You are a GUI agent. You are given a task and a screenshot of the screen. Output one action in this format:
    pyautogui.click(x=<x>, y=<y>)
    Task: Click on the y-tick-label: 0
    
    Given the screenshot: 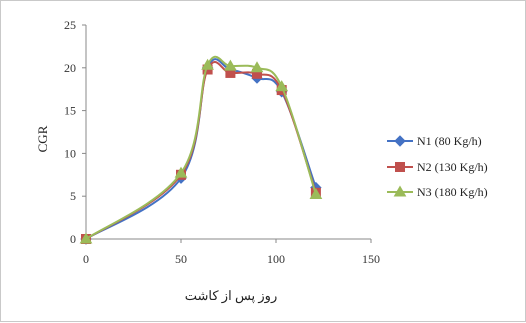 What is the action you would take?
    pyautogui.click(x=73, y=239)
    